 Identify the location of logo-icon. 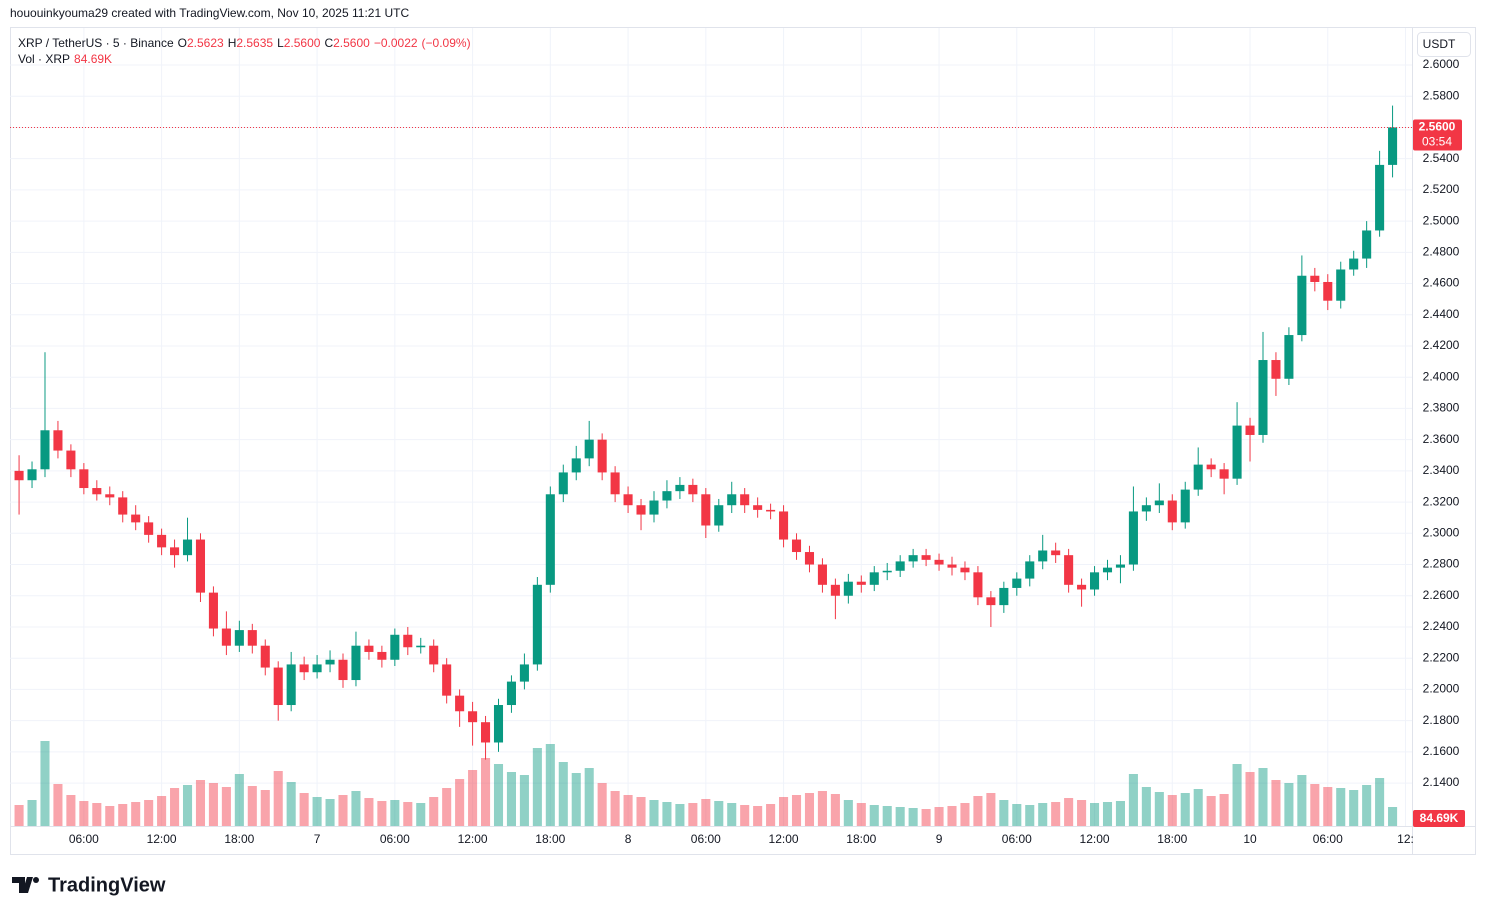
(22, 885).